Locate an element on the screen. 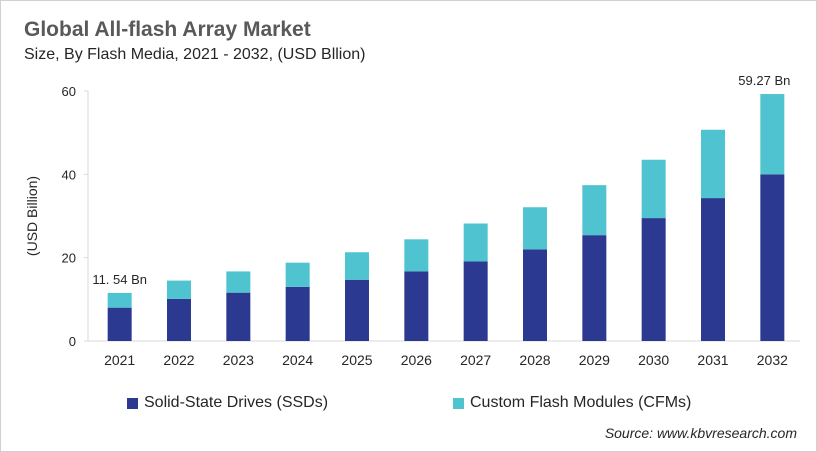  y-tick-label: 20 is located at coordinates (69, 258).